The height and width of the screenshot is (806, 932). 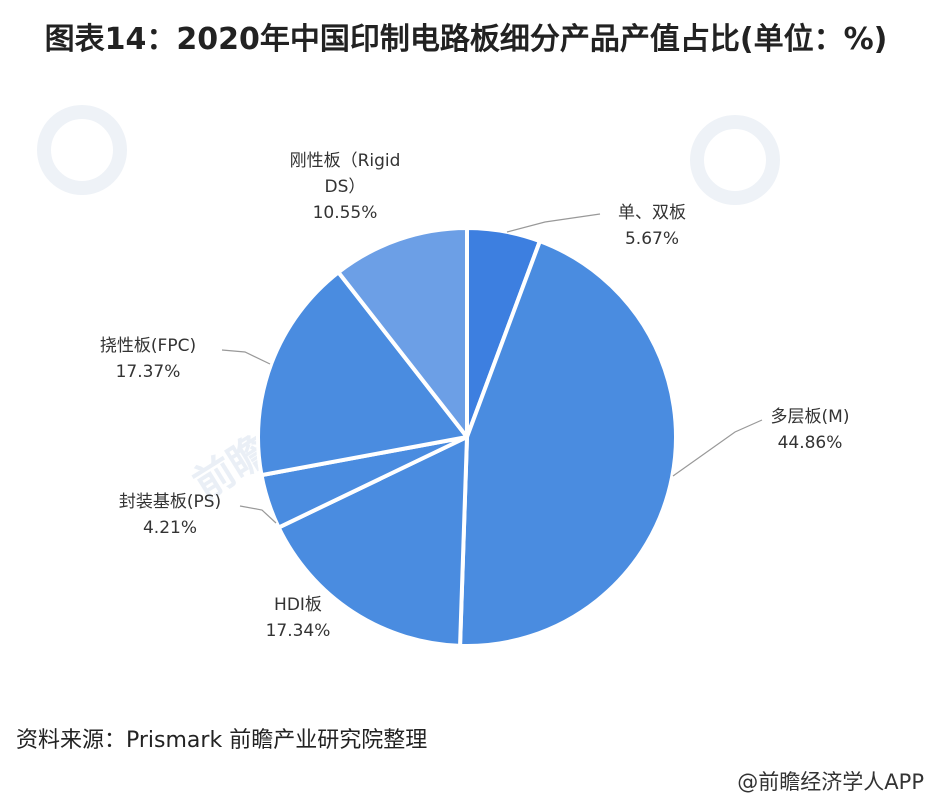 I want to click on slice-label-2-line-0: HDI板, so click(x=298, y=605).